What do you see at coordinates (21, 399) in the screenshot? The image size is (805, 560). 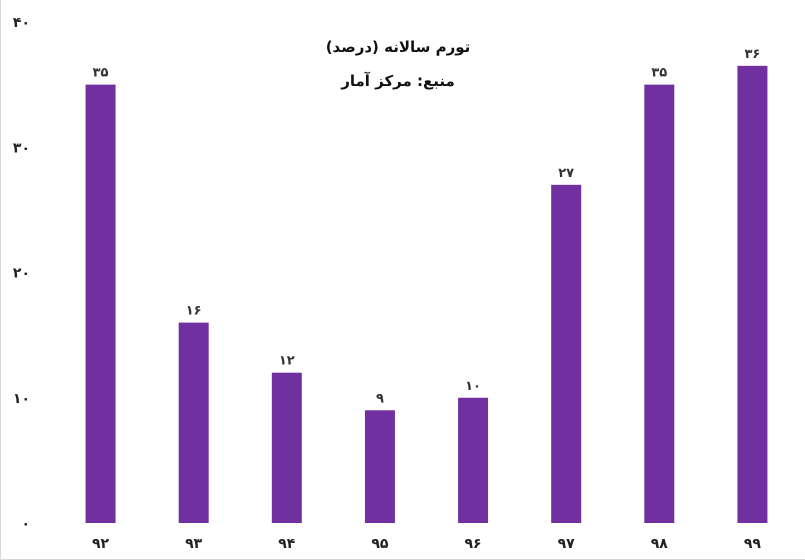 I see `y-tick-label: ۱۰` at bounding box center [21, 399].